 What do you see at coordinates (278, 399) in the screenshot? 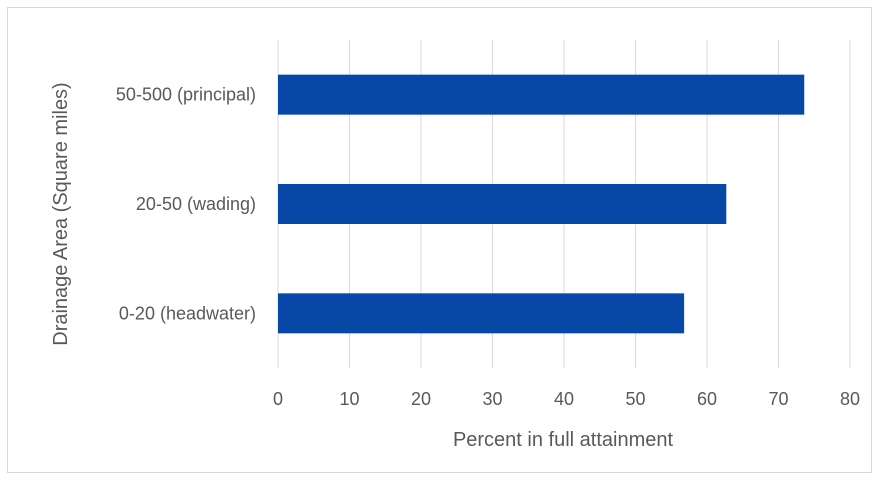
I see `x-tick-label: 0` at bounding box center [278, 399].